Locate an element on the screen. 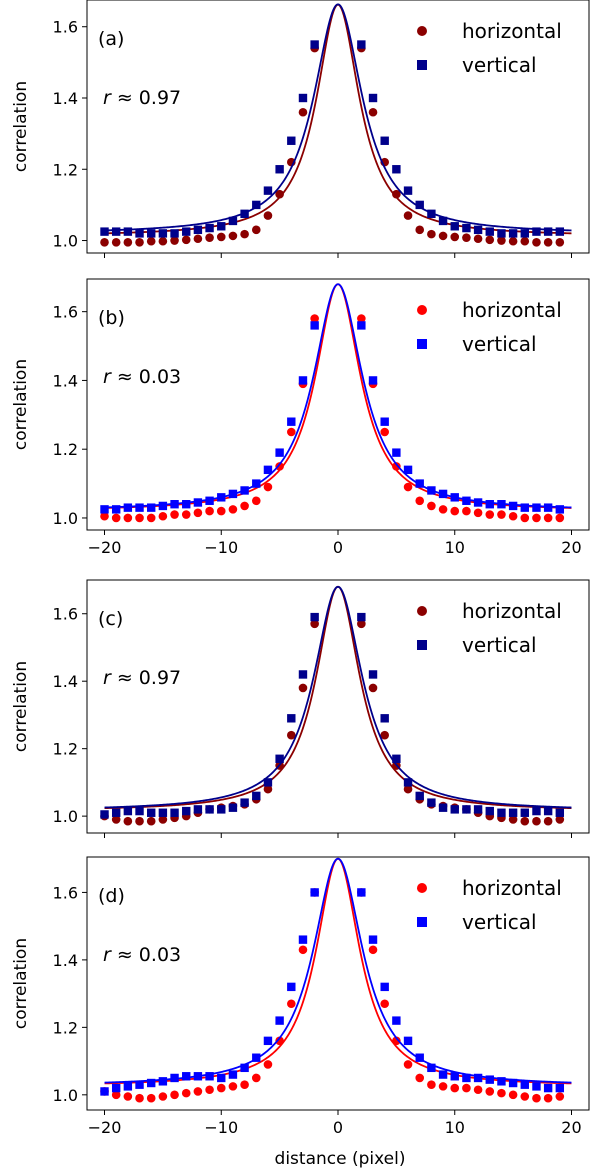 This screenshot has width=593, height=1176. legend-label-horizontal: horizontal is located at coordinates (512, 310).